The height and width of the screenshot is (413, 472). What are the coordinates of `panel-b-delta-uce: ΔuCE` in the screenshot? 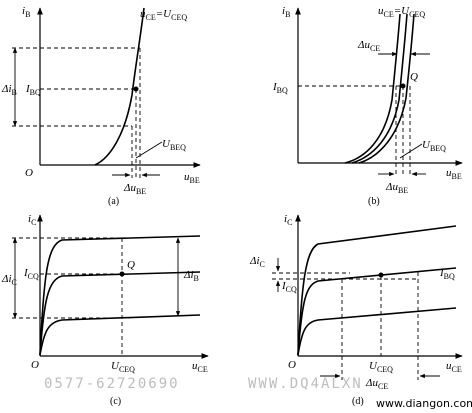 It's located at (368, 46).